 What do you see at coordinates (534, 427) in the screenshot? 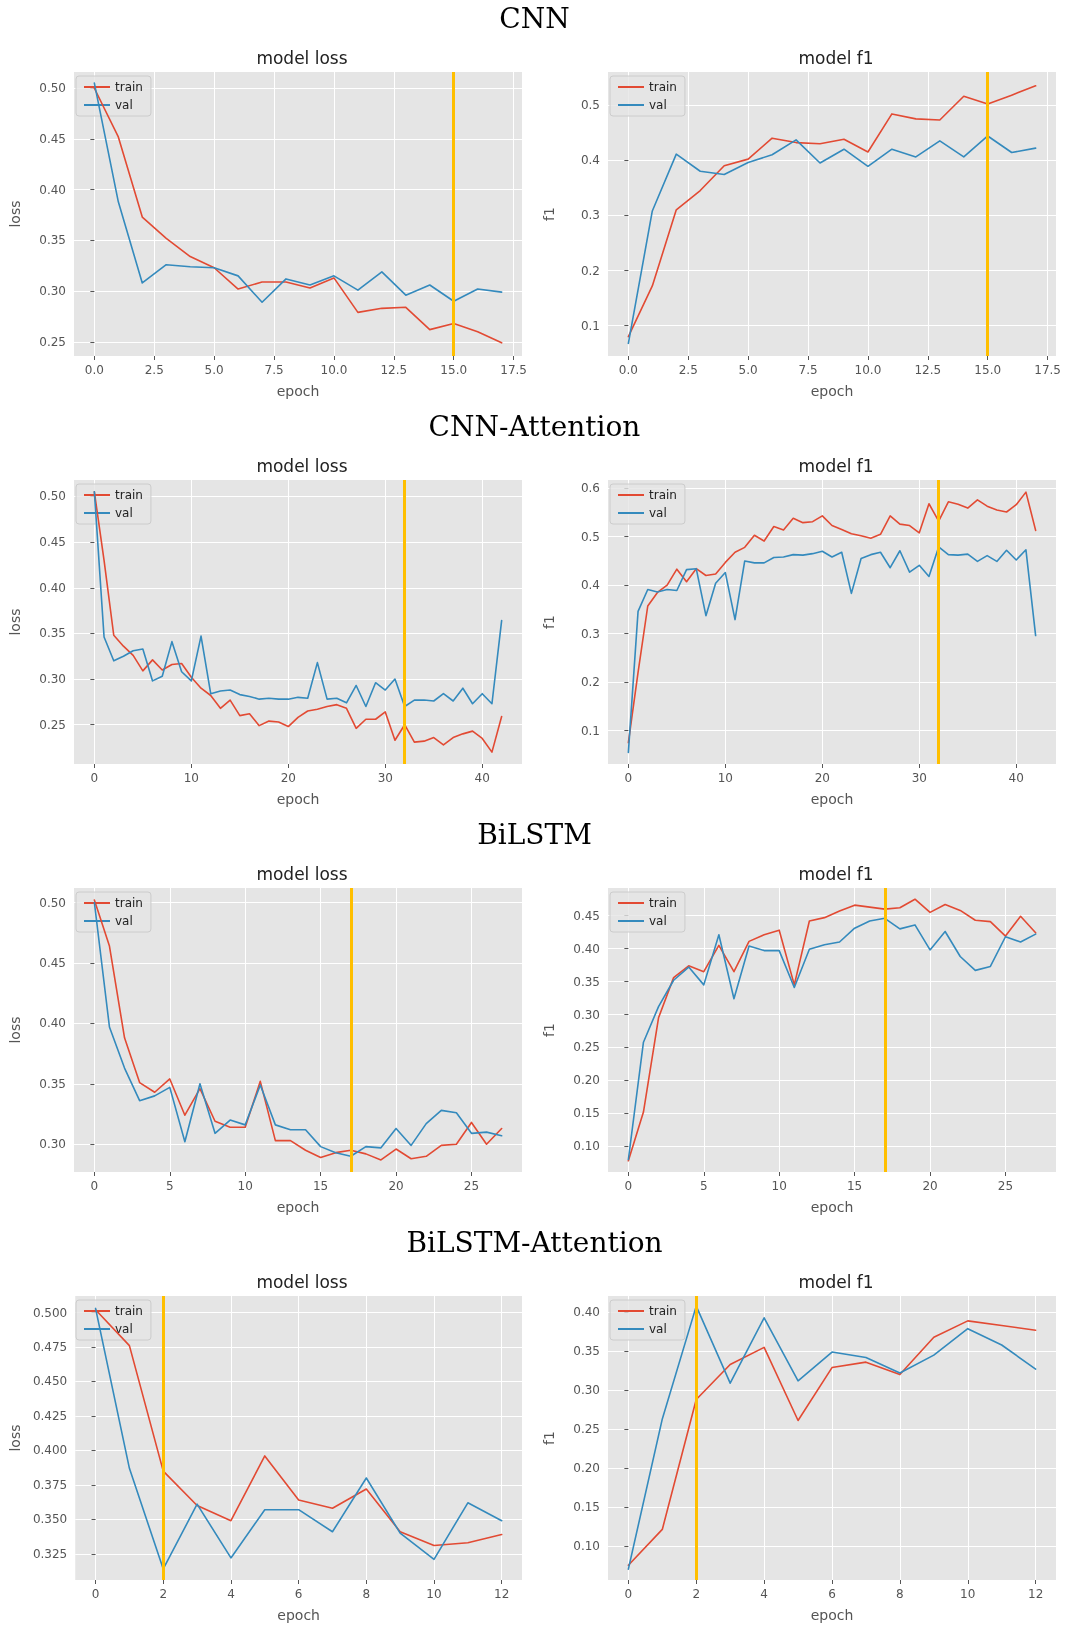
I see `text: CNN-Attention` at bounding box center [534, 427].